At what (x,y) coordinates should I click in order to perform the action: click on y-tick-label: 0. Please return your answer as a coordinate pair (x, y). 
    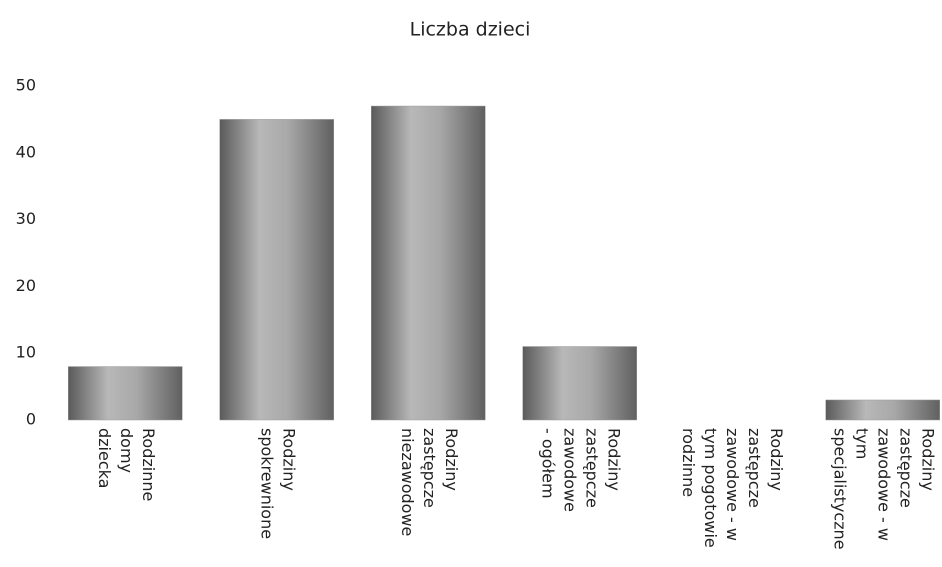
    Looking at the image, I should click on (31, 419).